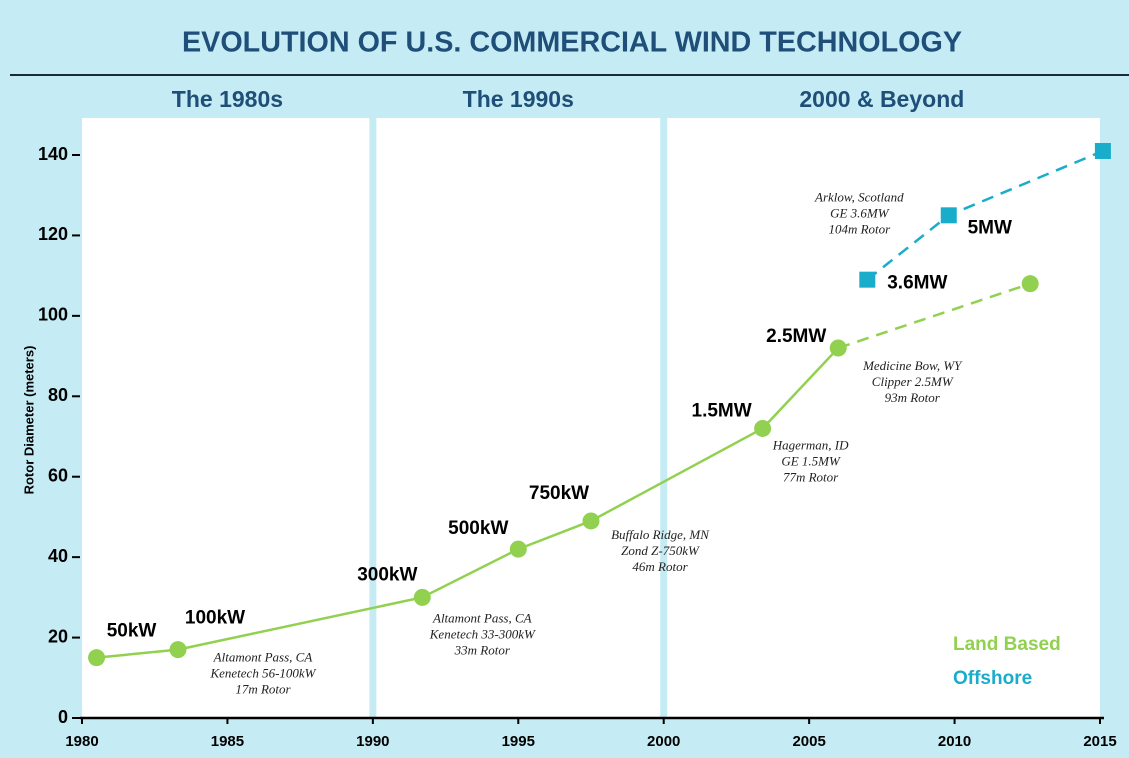 Image resolution: width=1129 pixels, height=758 pixels. Describe the element at coordinates (990, 227) in the screenshot. I see `point-label: 5MW` at that location.